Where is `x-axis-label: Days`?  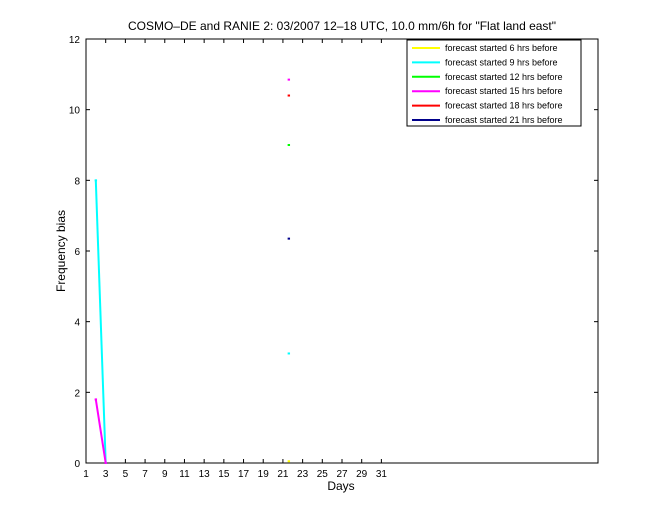
x-axis-label: Days is located at coordinates (340, 486).